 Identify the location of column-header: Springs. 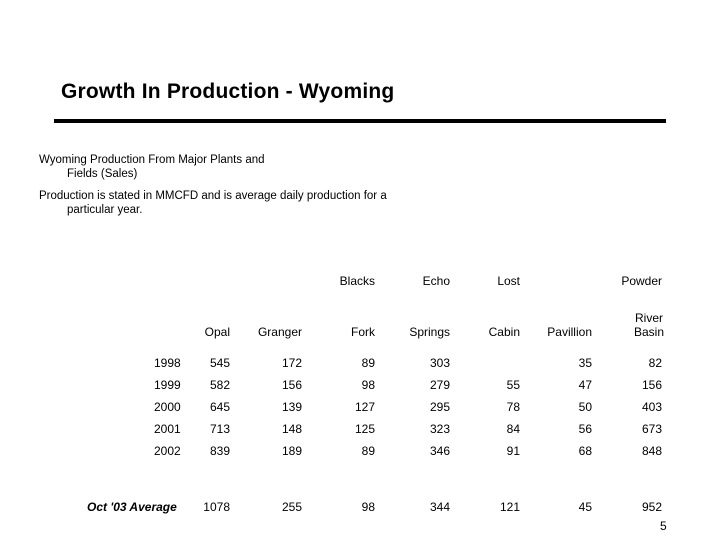
(429, 332).